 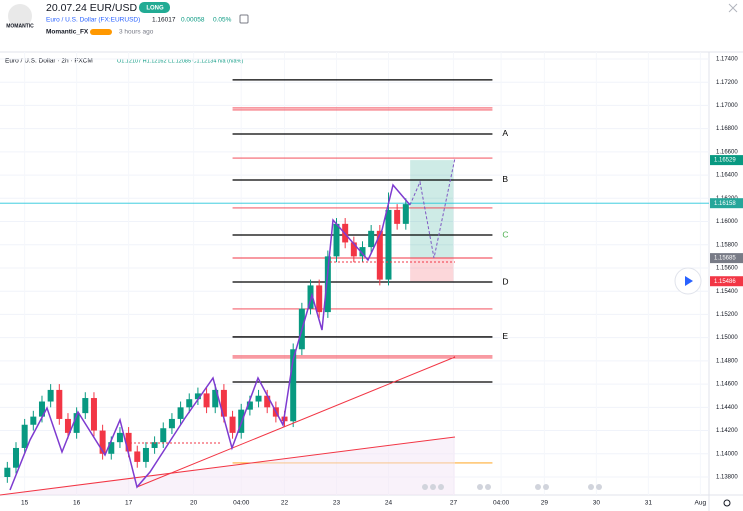 What do you see at coordinates (727, 408) in the screenshot?
I see `y-tick-label: 1.14400` at bounding box center [727, 408].